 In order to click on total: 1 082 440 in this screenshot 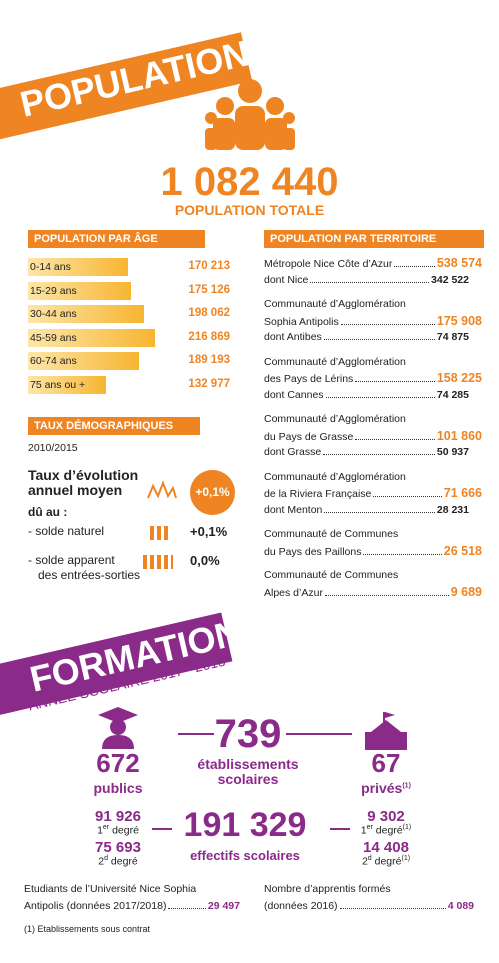, I will do `click(249, 182)`.